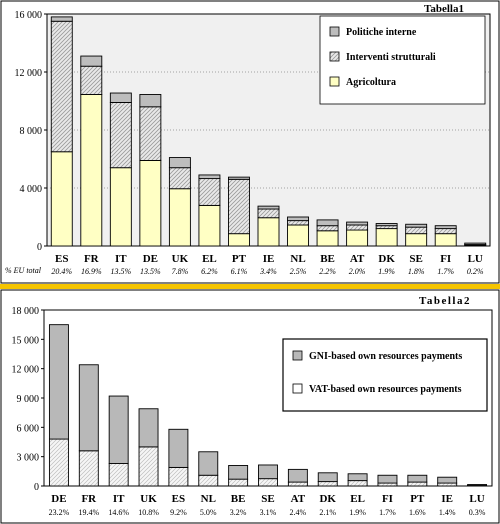 This screenshot has height=524, width=500. I want to click on legend-1-label-agricoltura: Agricoltura, so click(371, 82).